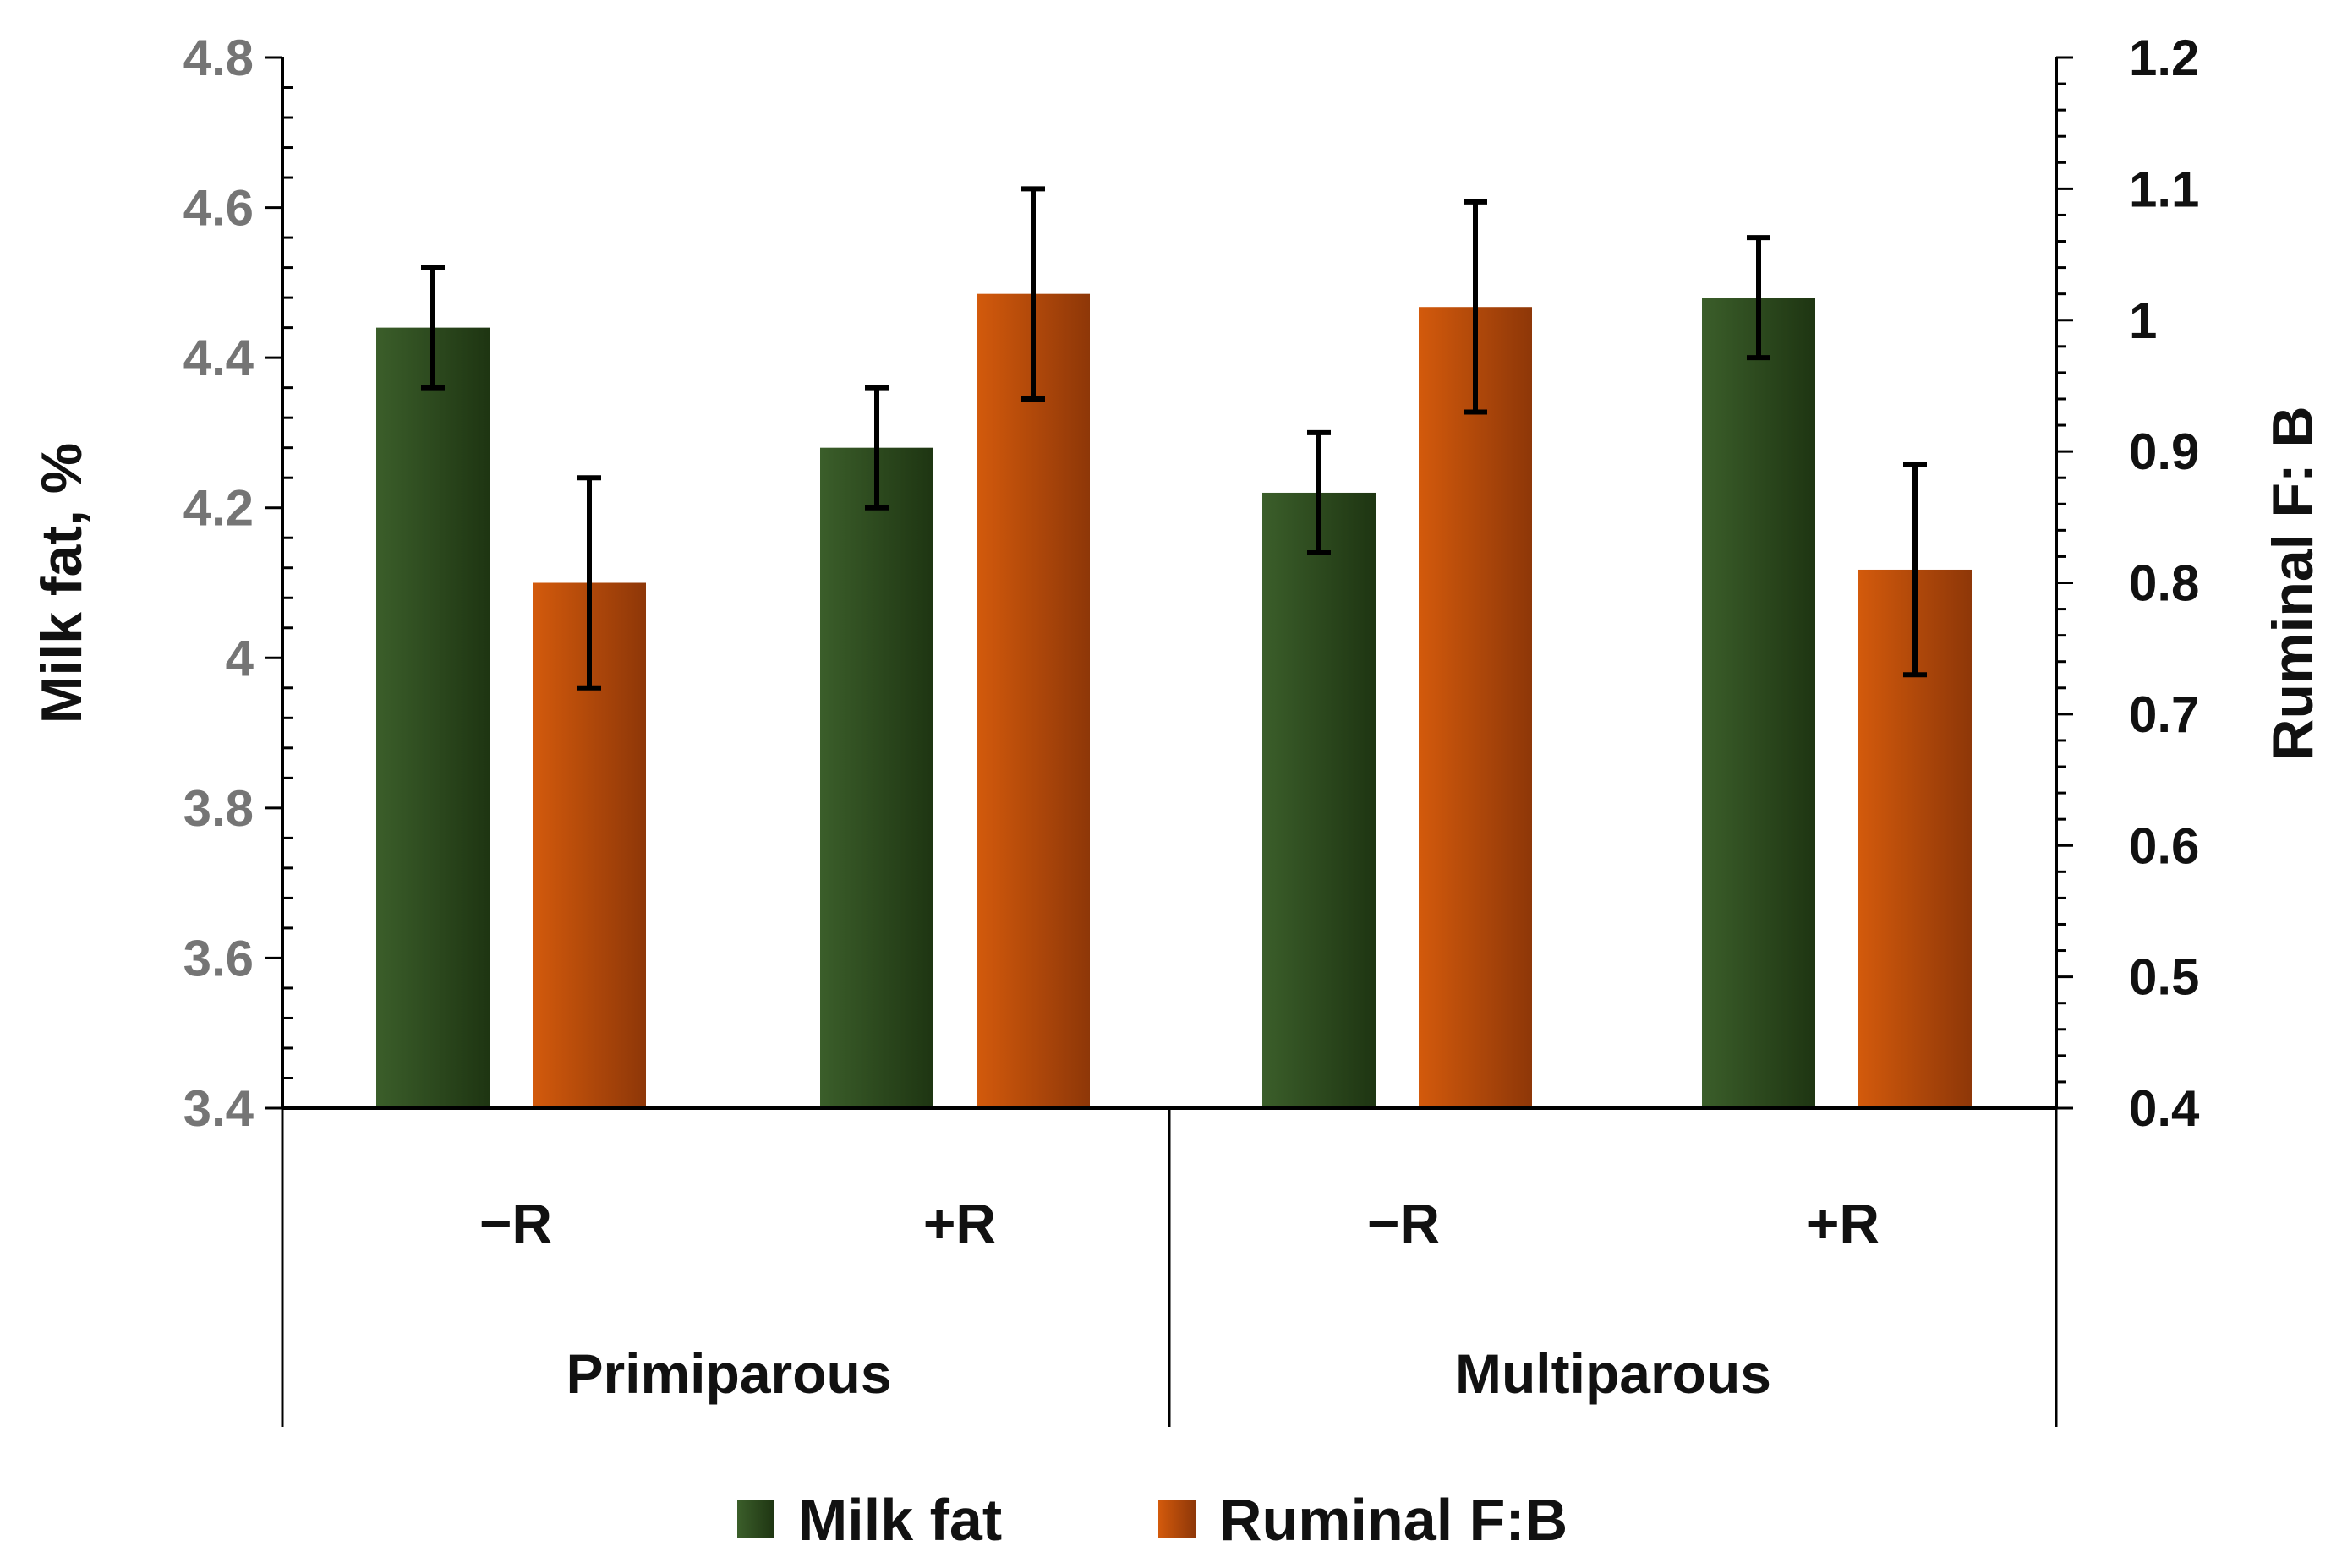  What do you see at coordinates (2164, 583) in the screenshot?
I see `right-tick-label: 0.8` at bounding box center [2164, 583].